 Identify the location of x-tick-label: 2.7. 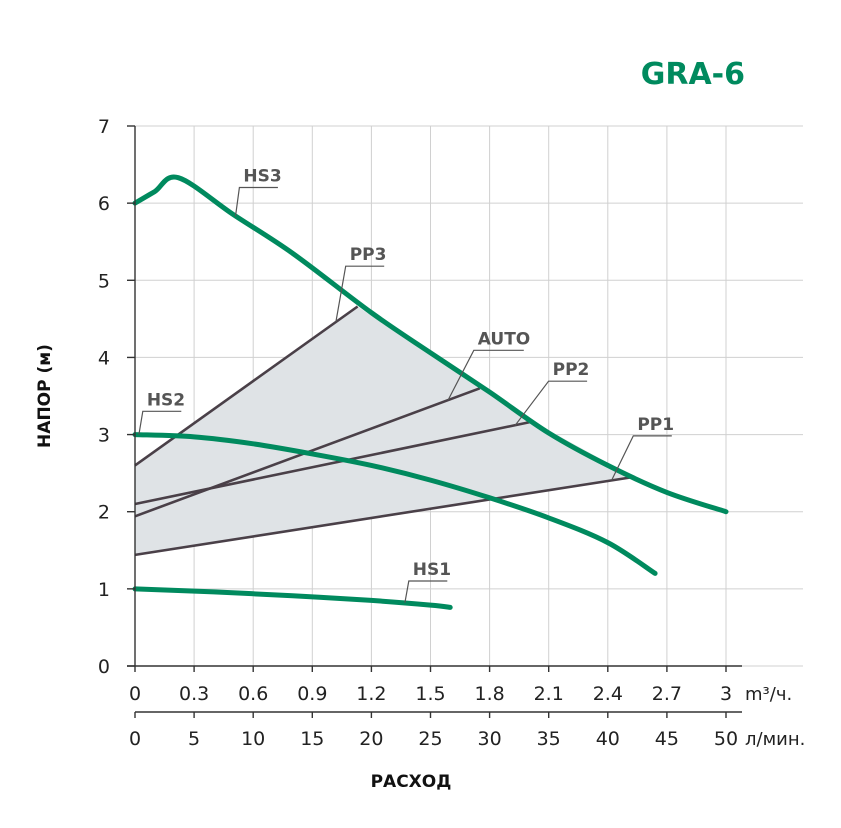
(667, 694).